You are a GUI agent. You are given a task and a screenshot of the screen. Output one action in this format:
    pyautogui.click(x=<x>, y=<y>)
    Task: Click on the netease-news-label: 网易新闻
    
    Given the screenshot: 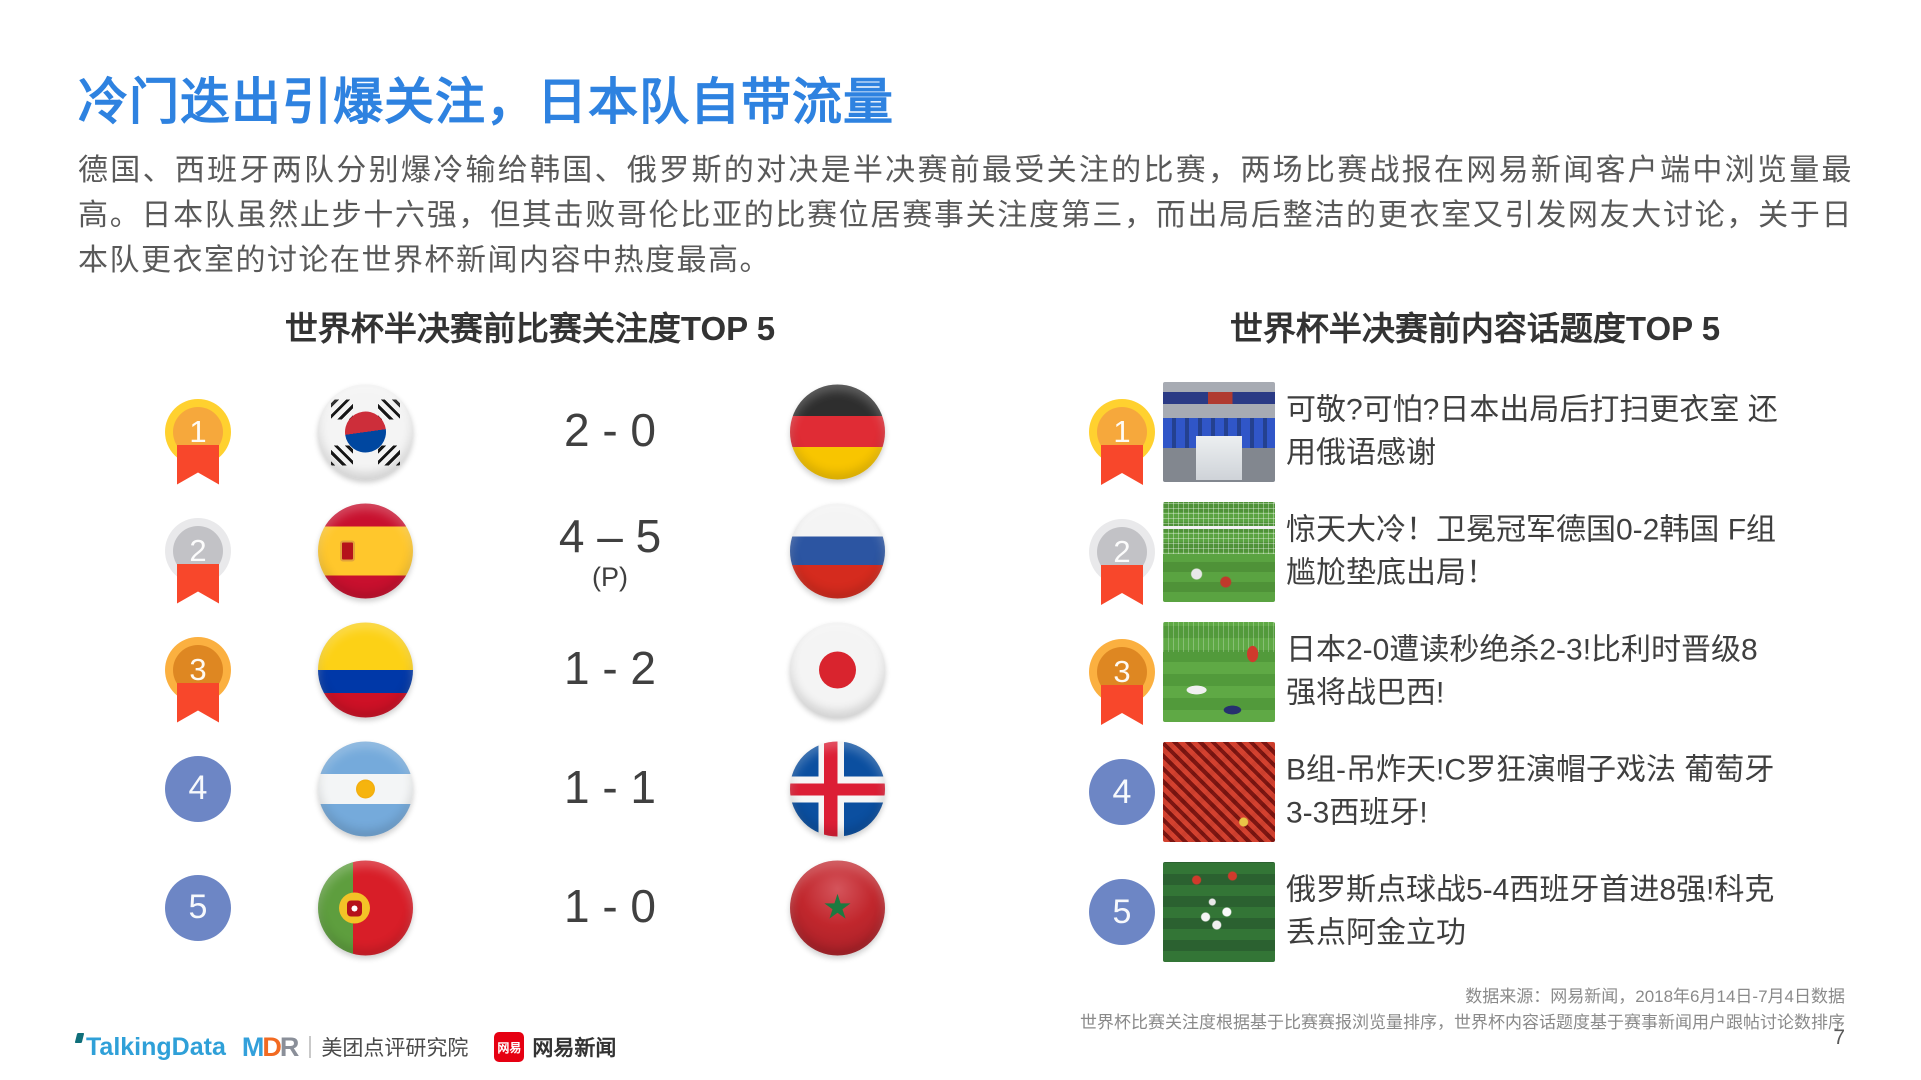 What is the action you would take?
    pyautogui.click(x=574, y=1048)
    